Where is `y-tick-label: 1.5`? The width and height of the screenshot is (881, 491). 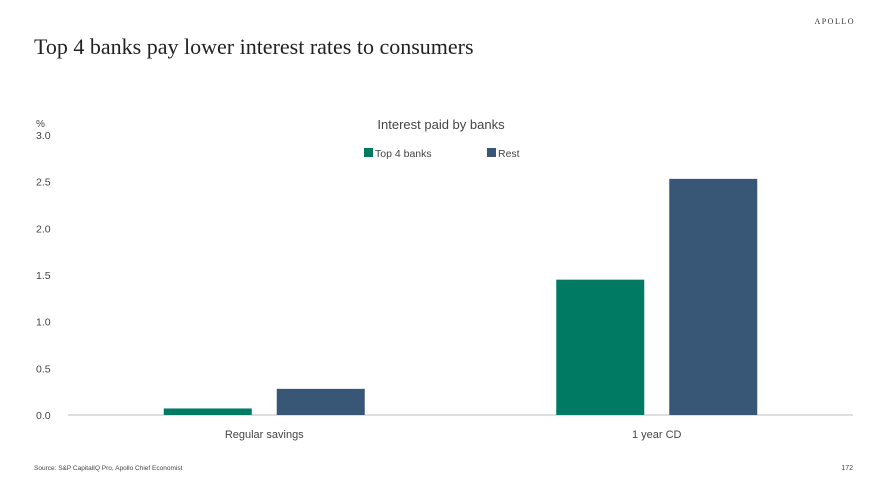
y-tick-label: 1.5 is located at coordinates (43, 276).